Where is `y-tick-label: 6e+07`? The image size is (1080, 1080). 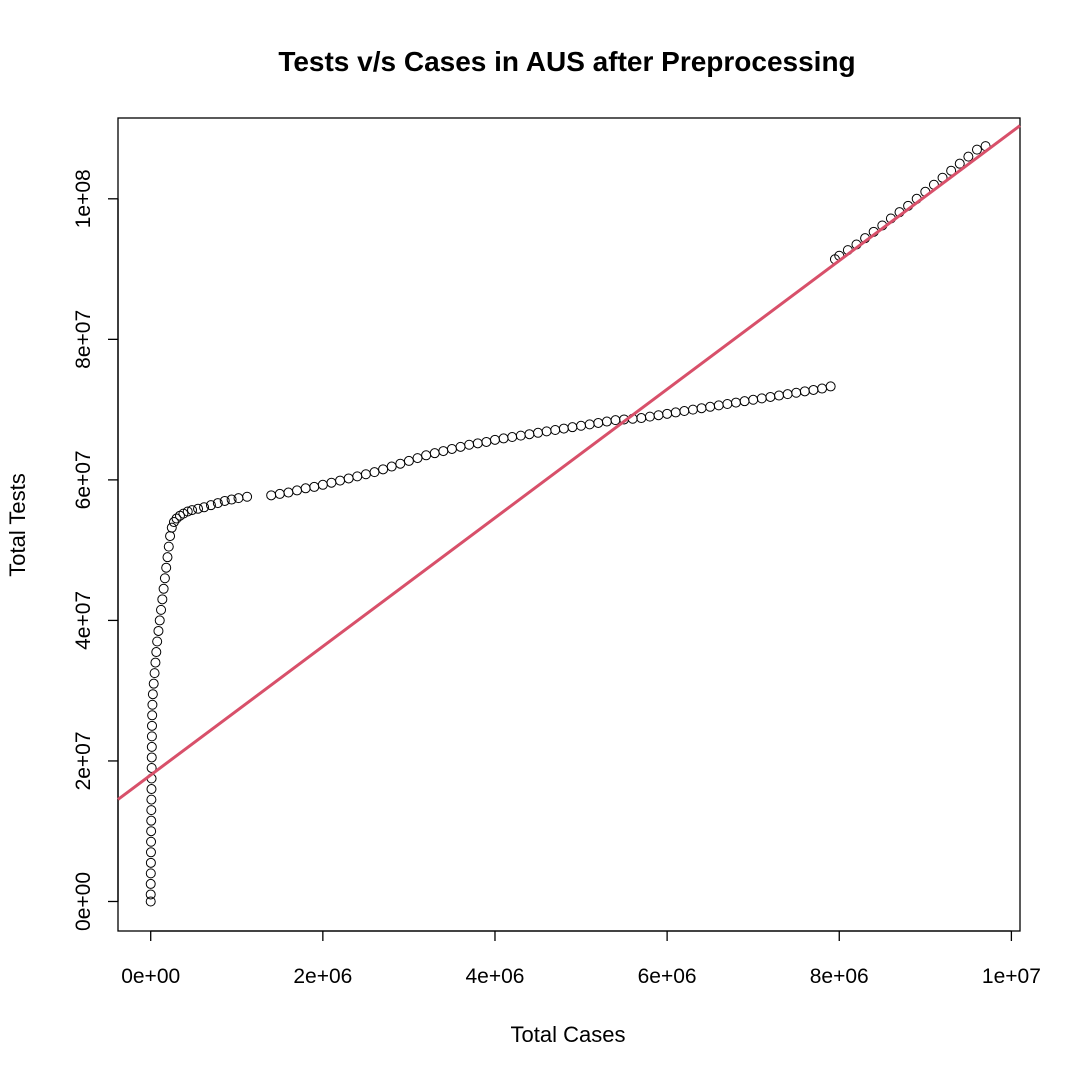 y-tick-label: 6e+07 is located at coordinates (83, 479).